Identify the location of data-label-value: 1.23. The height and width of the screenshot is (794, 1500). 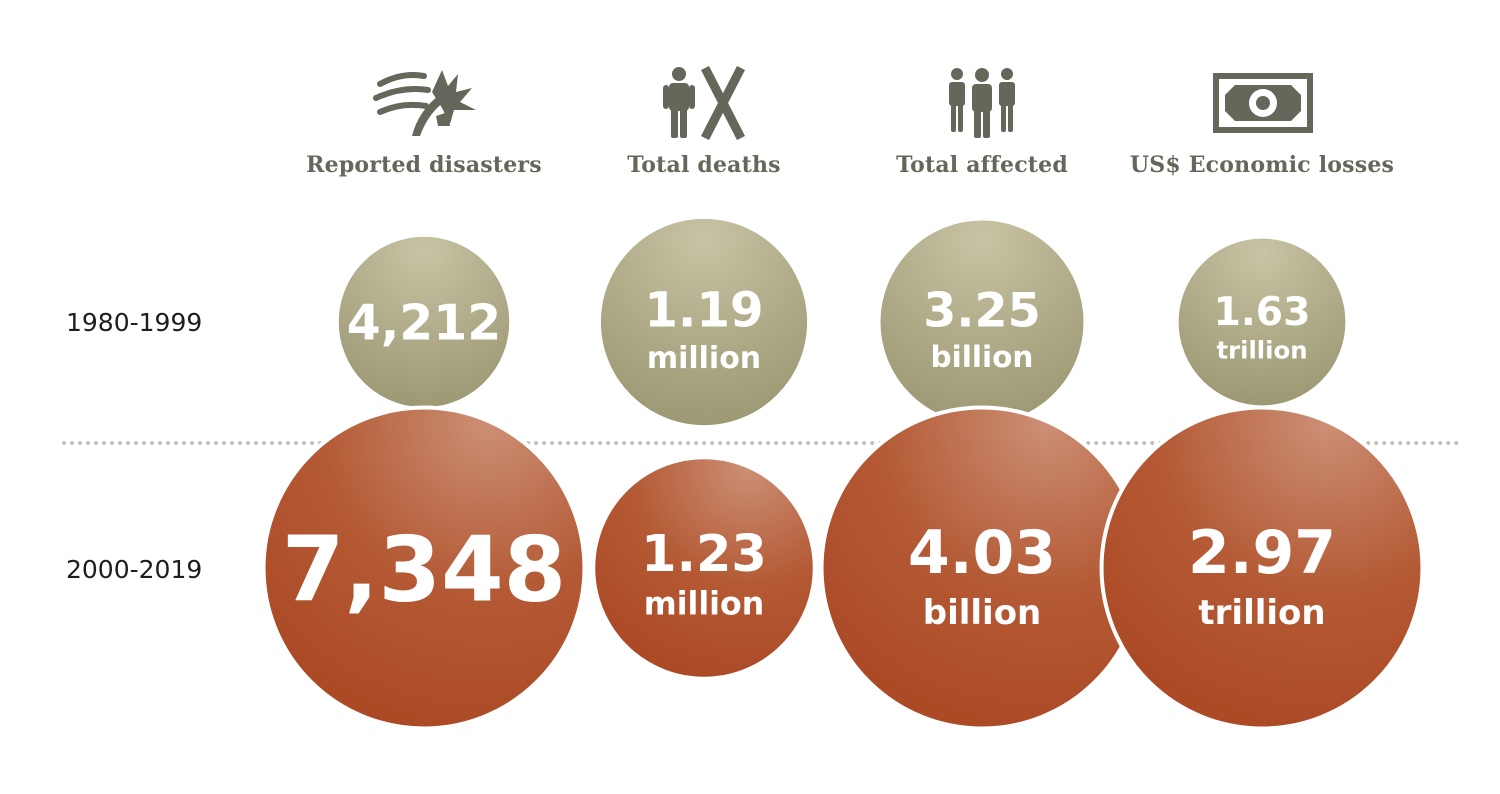
(704, 554).